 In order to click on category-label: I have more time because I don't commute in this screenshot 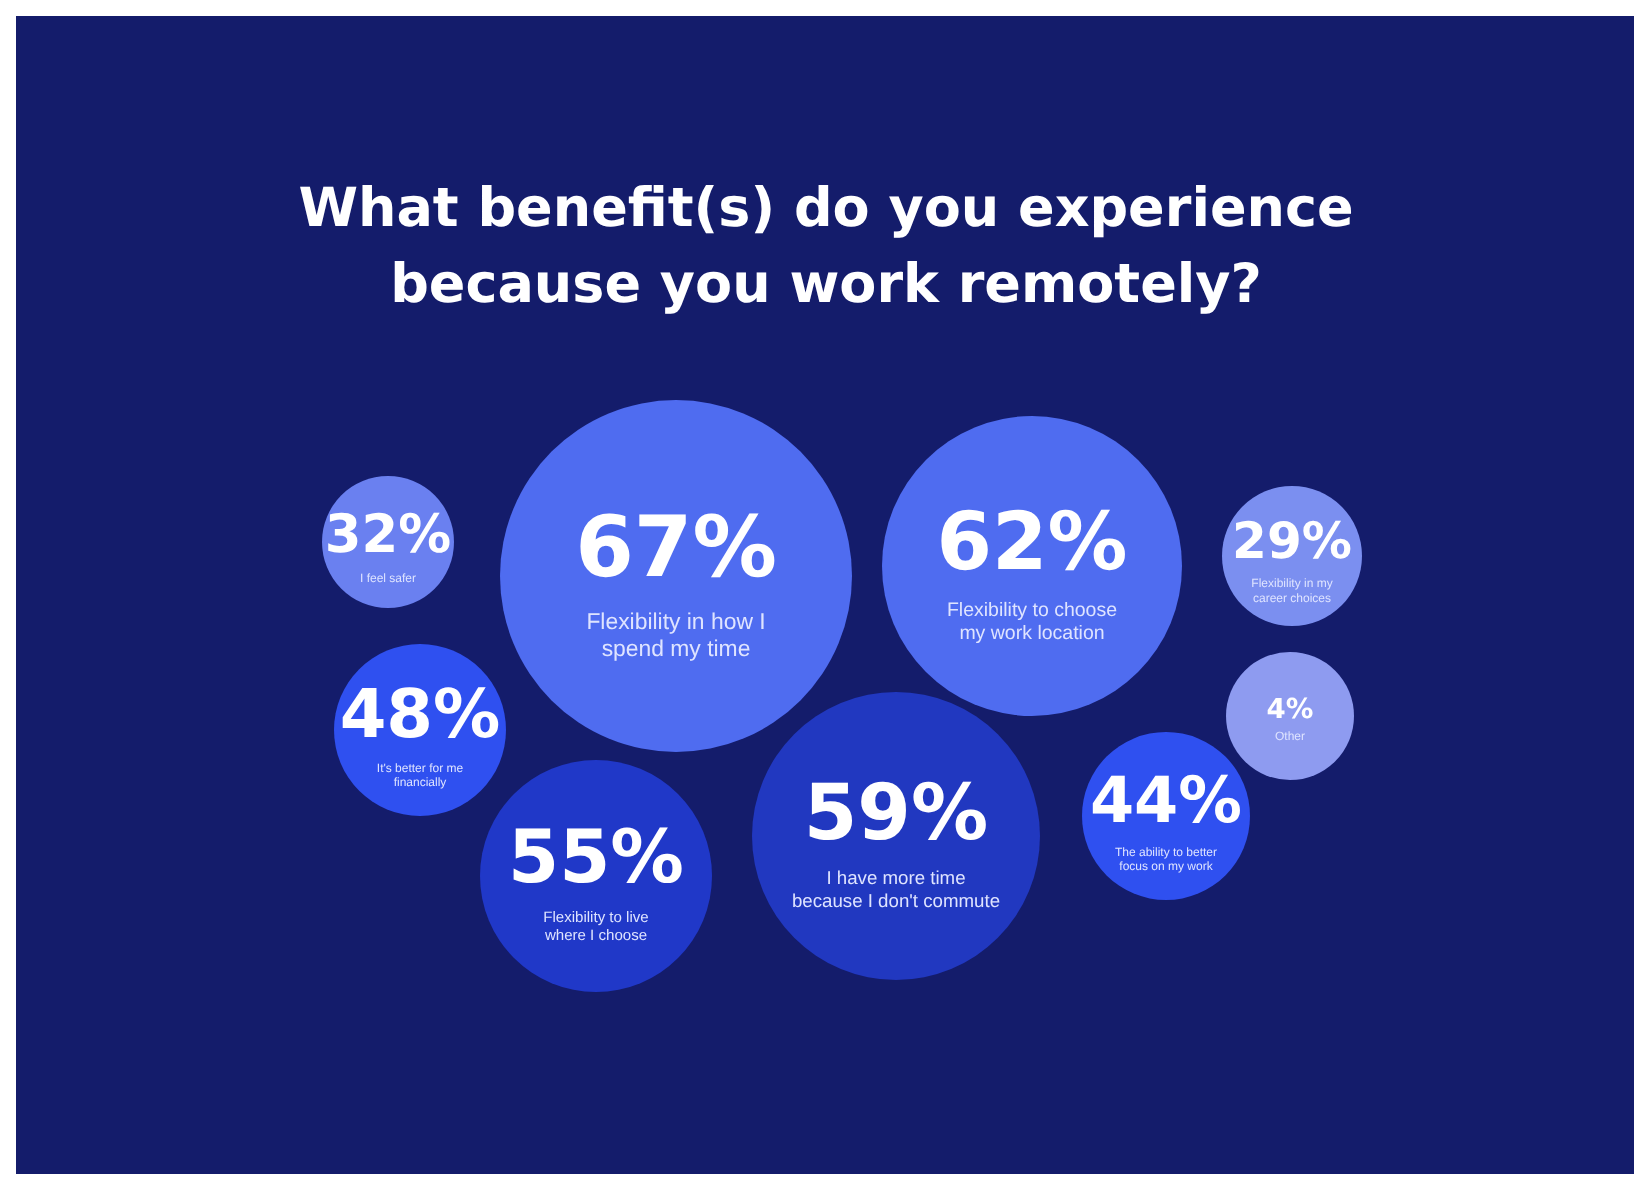, I will do `click(896, 889)`.